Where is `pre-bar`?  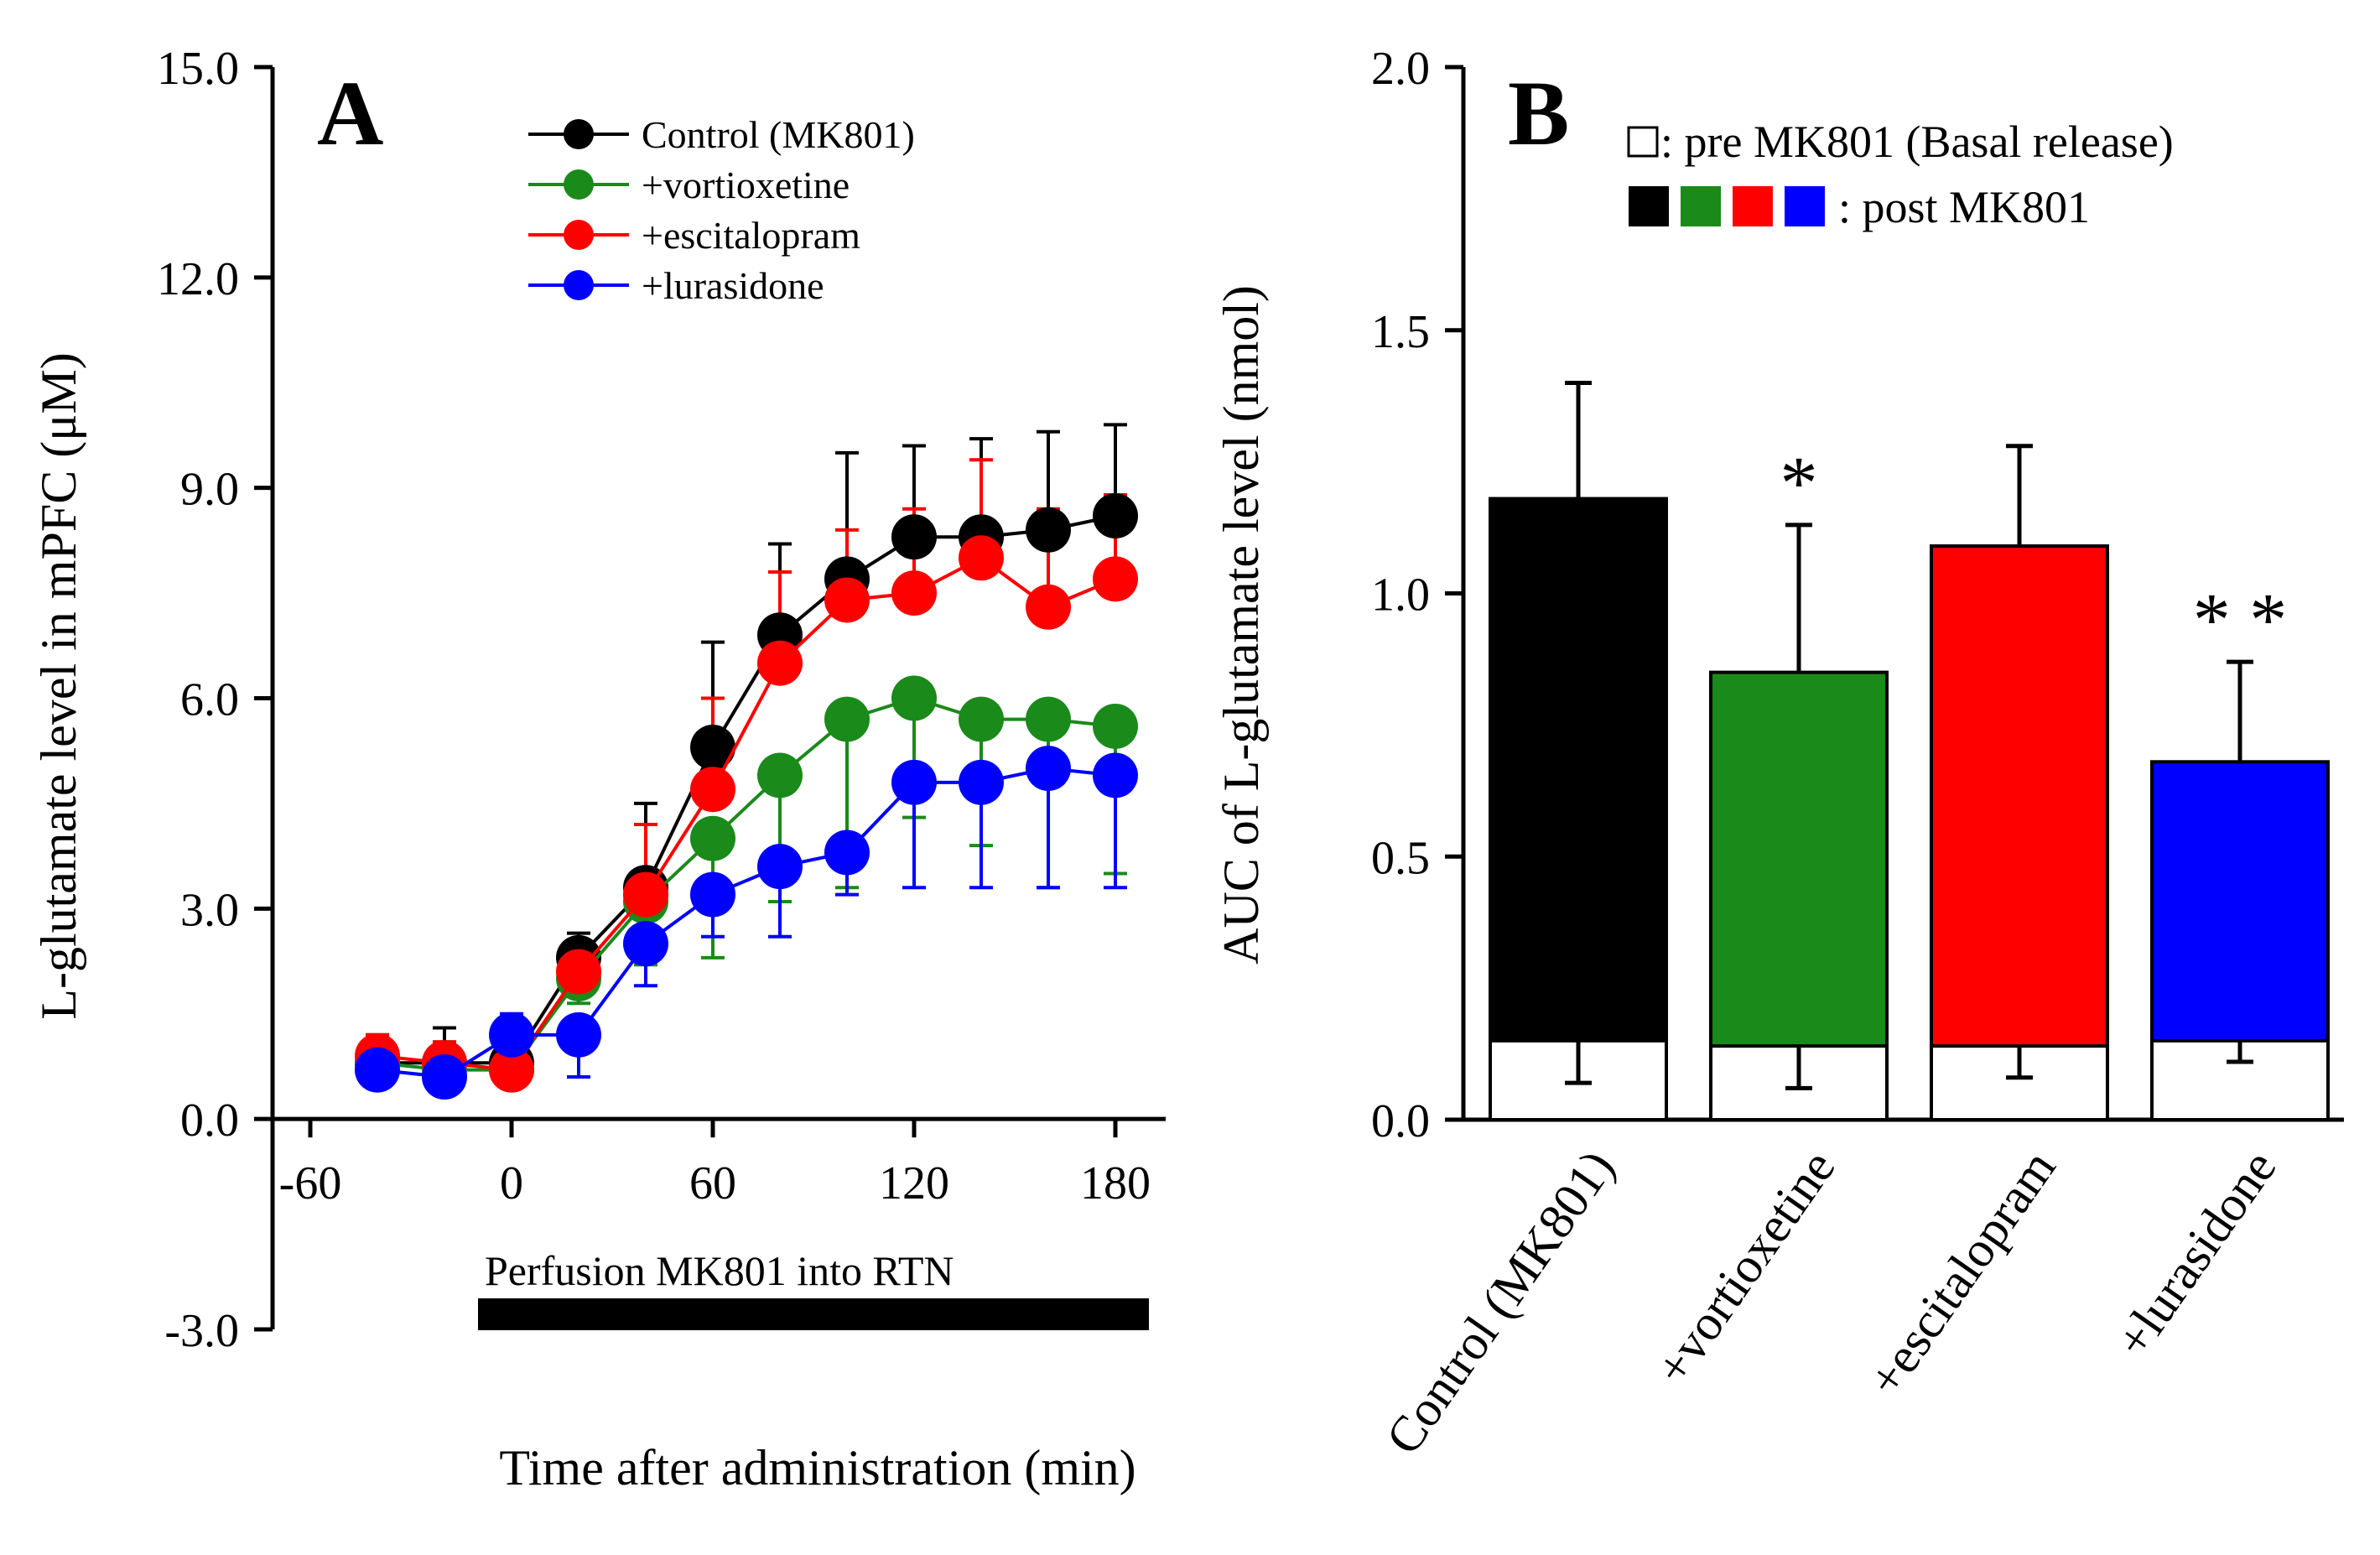 pre-bar is located at coordinates (2019, 1083).